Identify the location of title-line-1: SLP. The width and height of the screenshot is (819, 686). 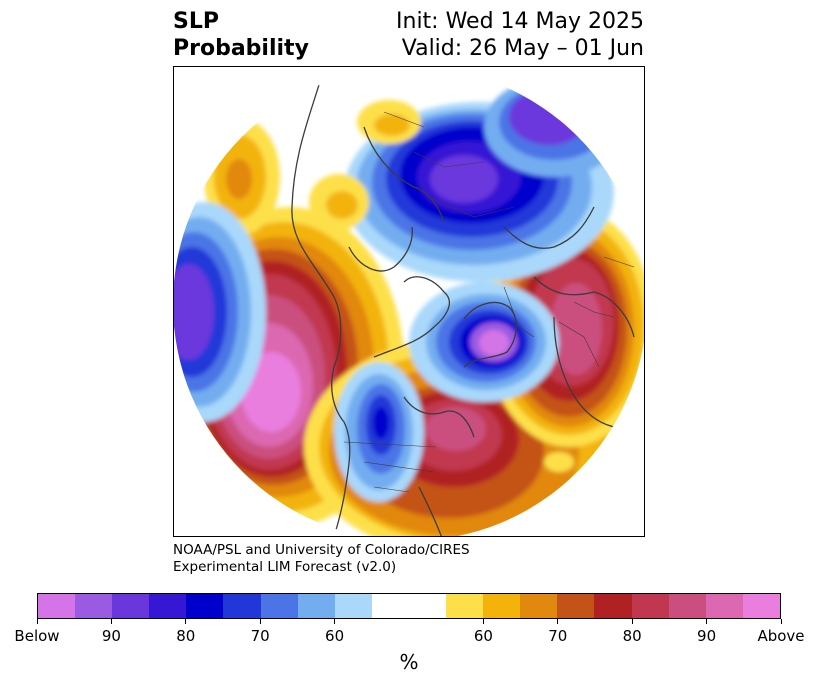
(196, 21).